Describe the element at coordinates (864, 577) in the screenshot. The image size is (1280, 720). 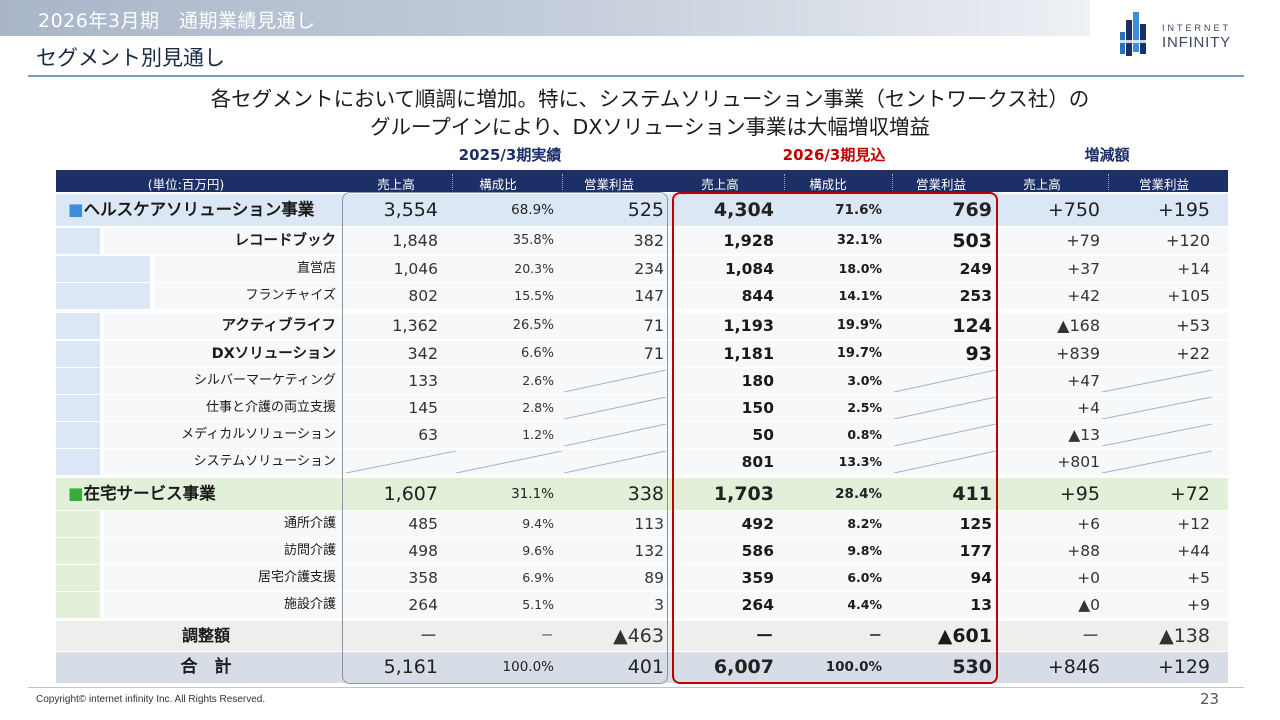
I see `cell-f-ratio: 6.0%` at that location.